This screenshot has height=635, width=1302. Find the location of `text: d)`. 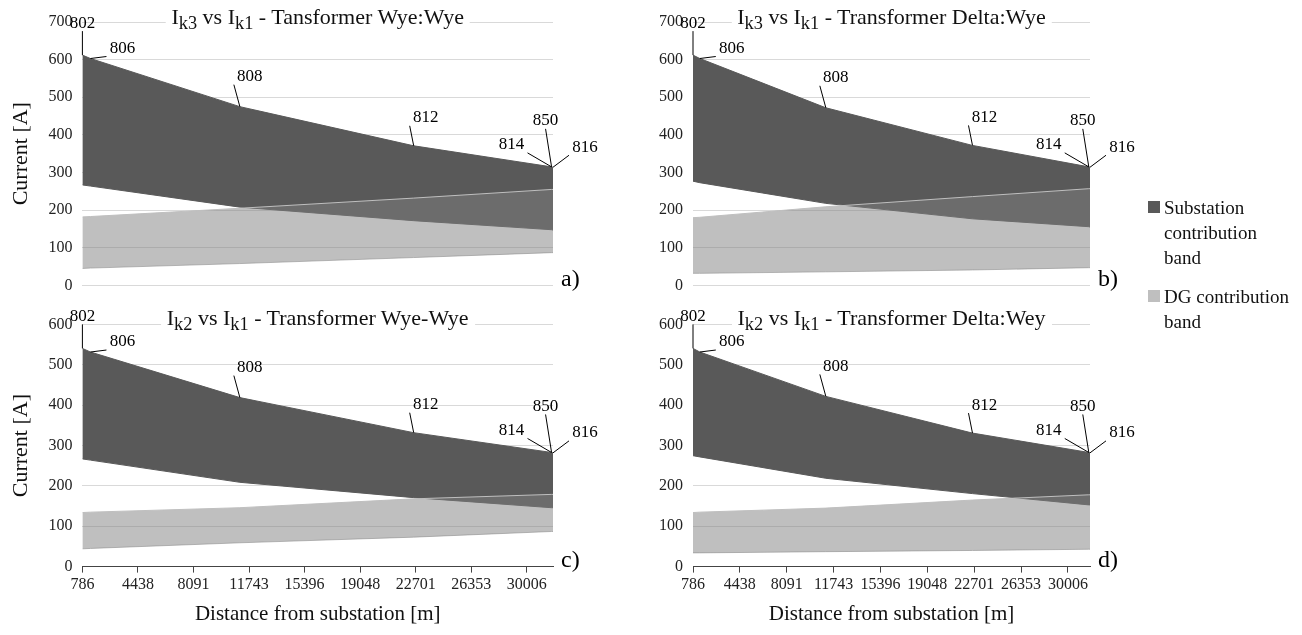

text: d) is located at coordinates (1108, 558).